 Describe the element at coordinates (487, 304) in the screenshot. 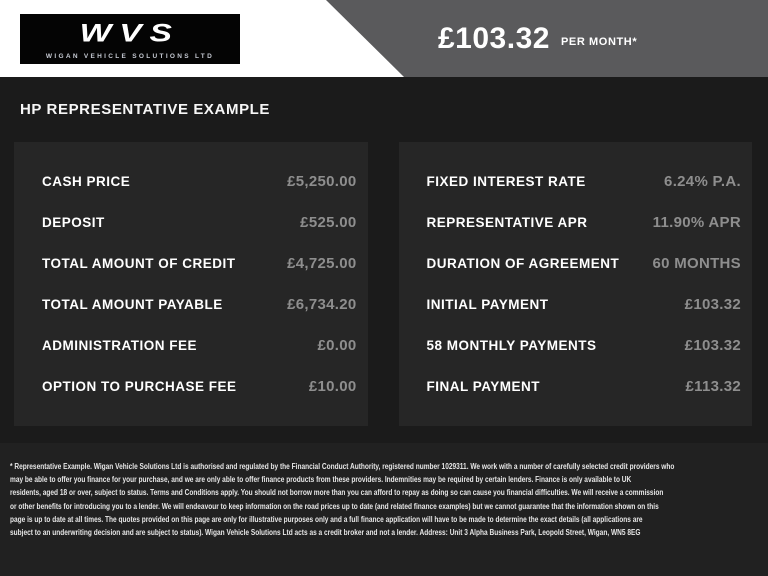

I see `row-label: INITIAL PAYMENT` at that location.